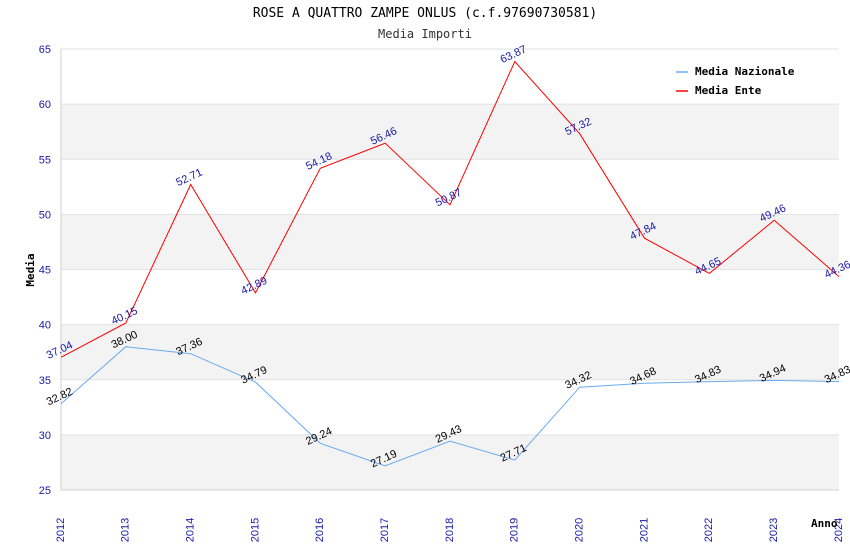 The image size is (850, 550). What do you see at coordinates (580, 530) in the screenshot?
I see `x-tick-label: 2020` at bounding box center [580, 530].